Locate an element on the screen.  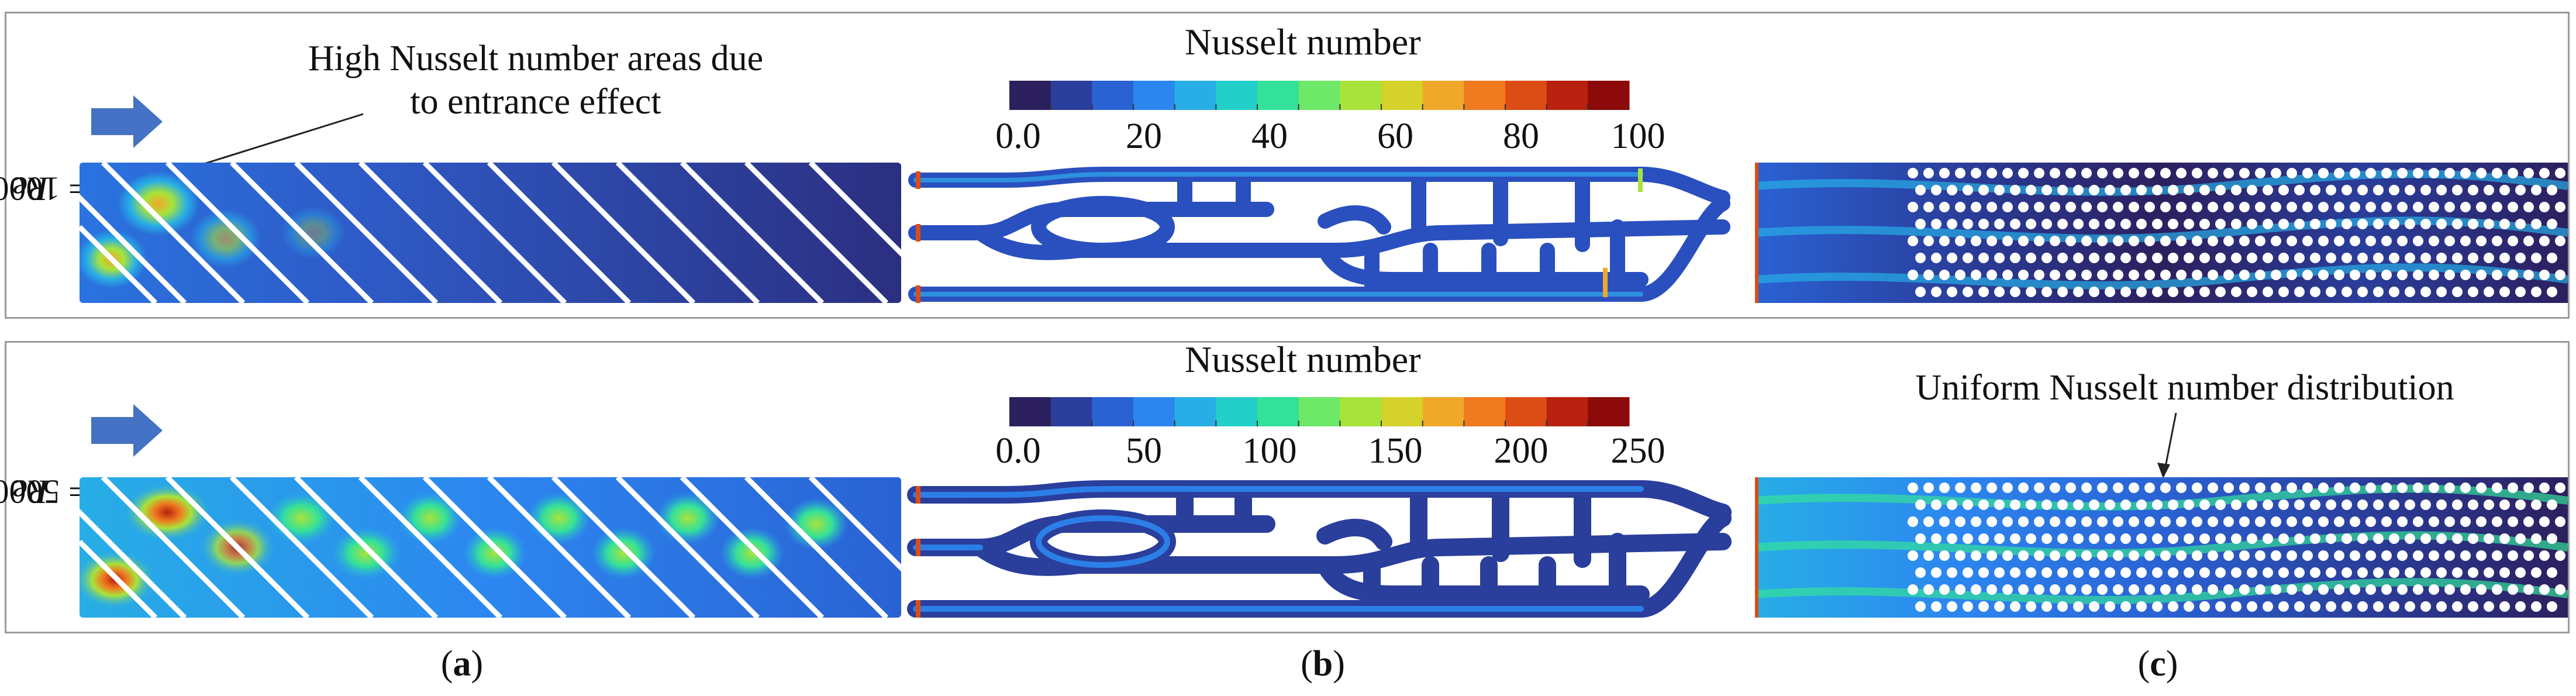
subfigure-label-c: (c) is located at coordinates (2157, 664).